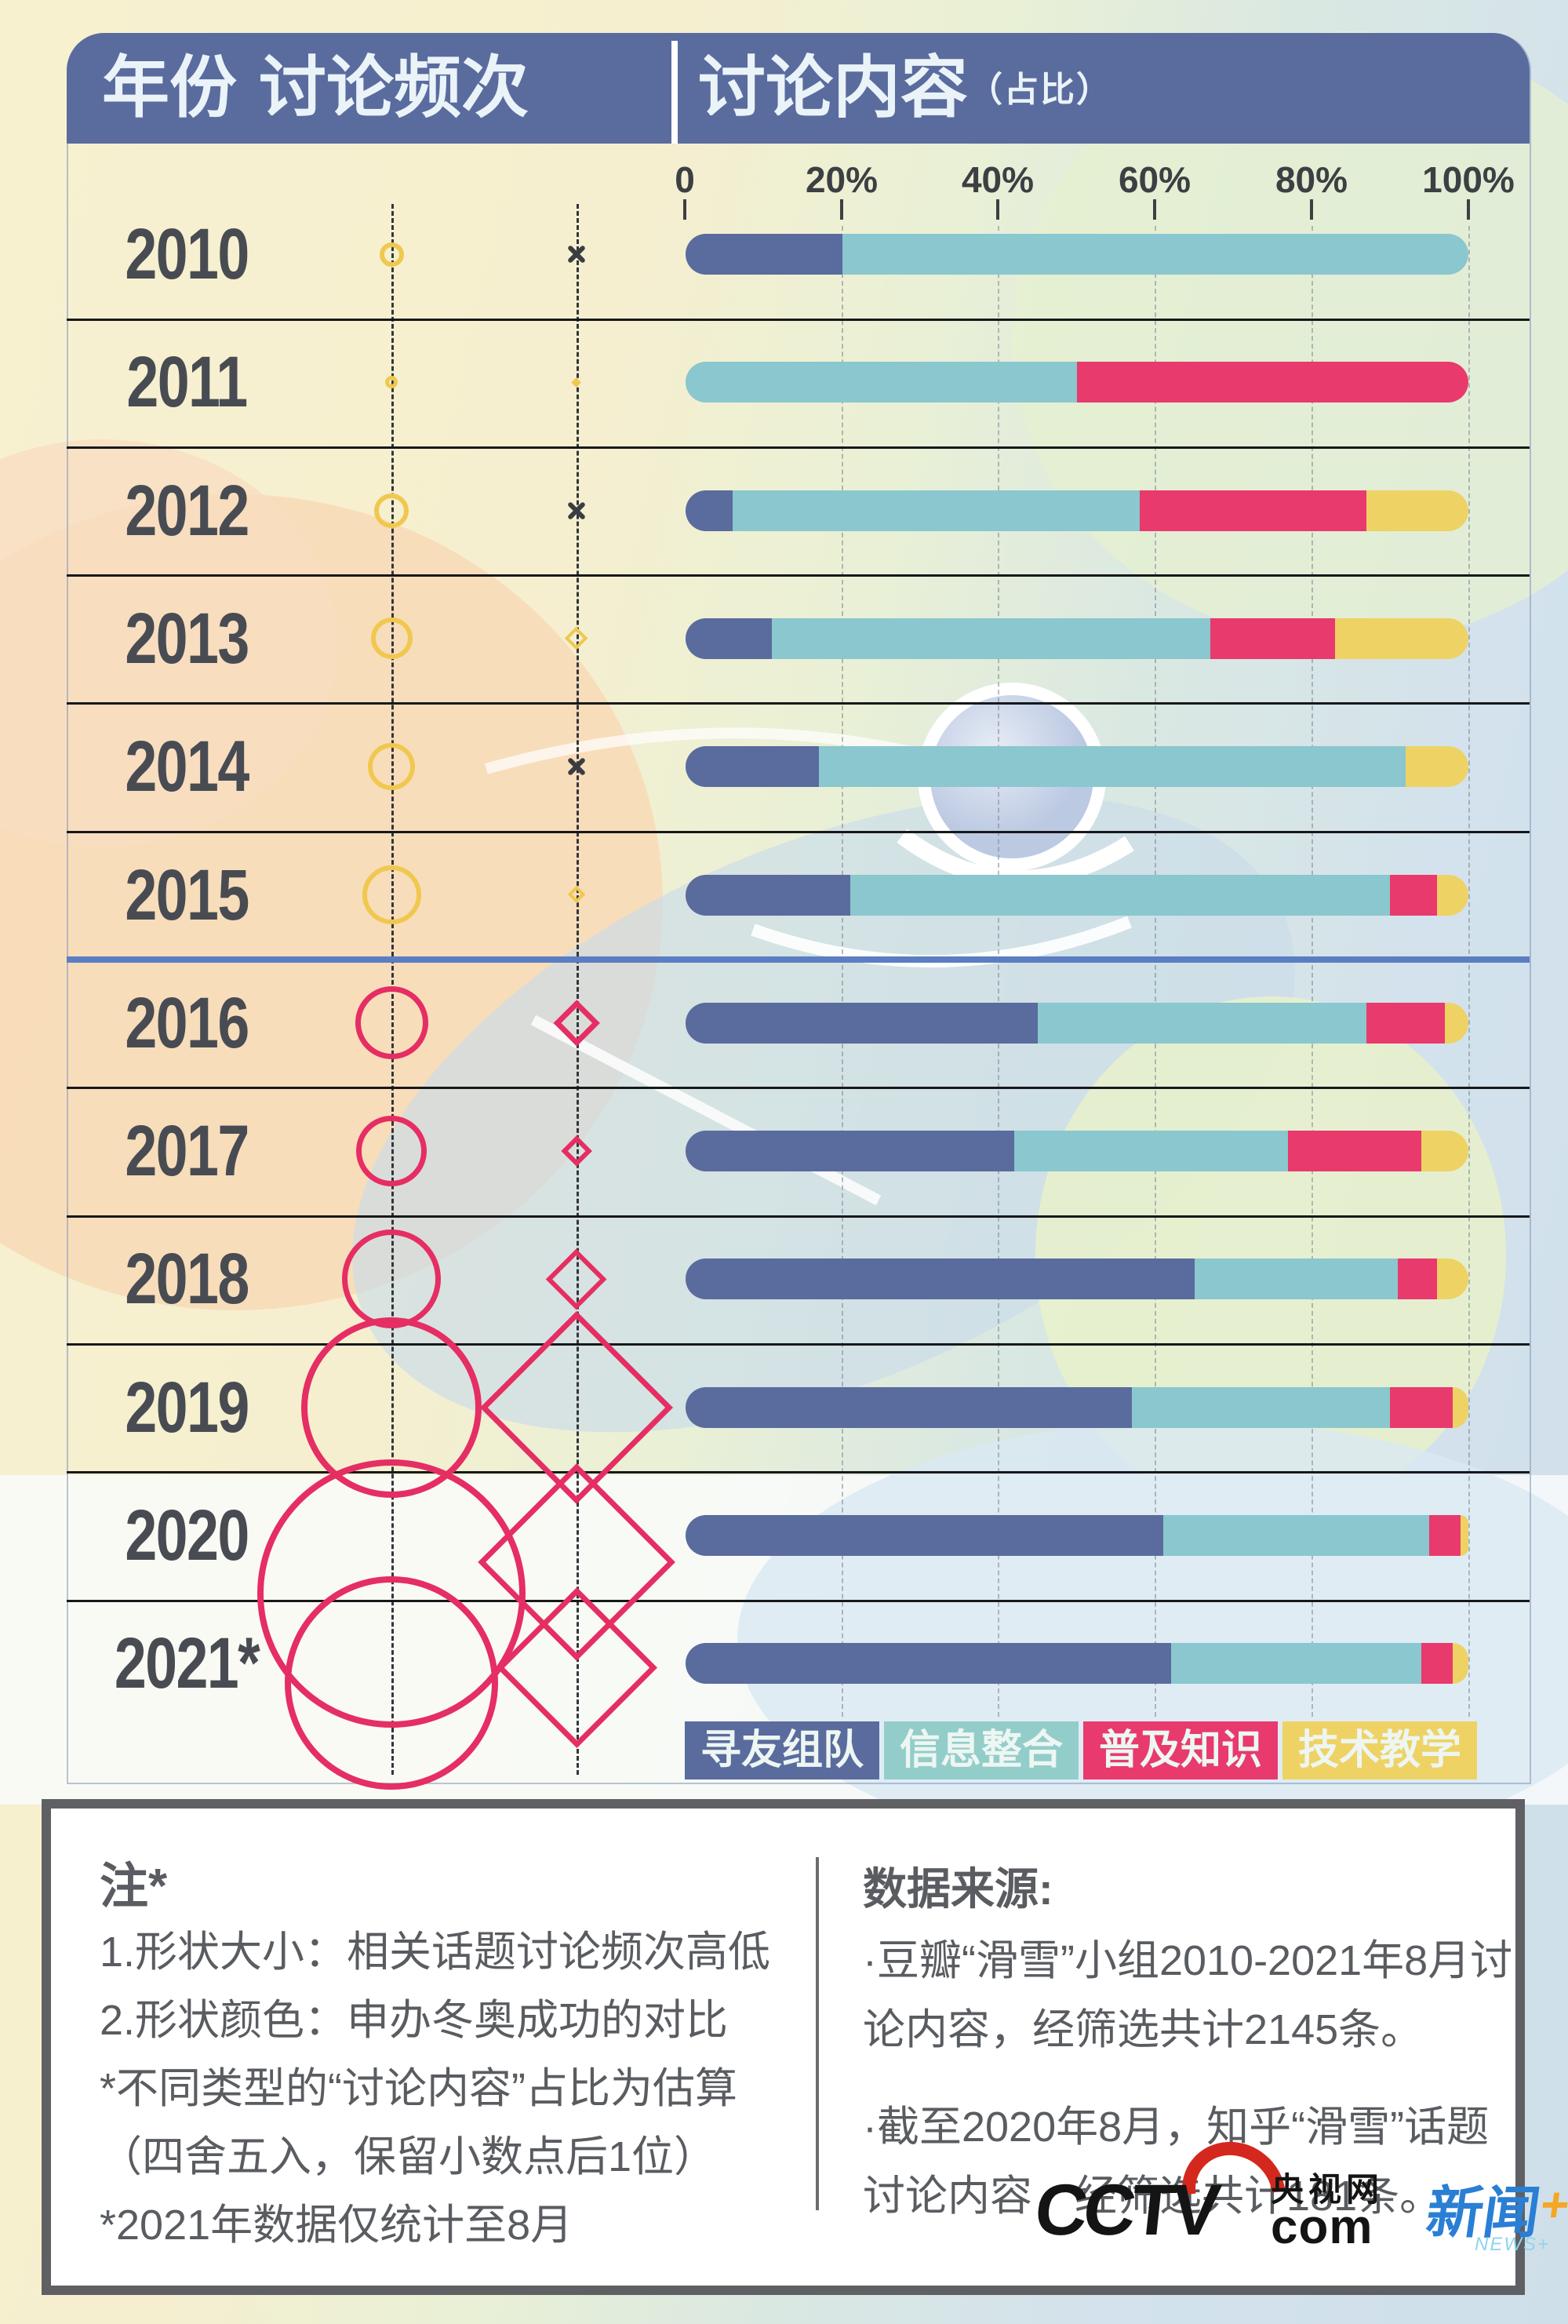 The image size is (1568, 2324). Describe the element at coordinates (414, 2021) in the screenshot. I see `note-line: 2.形状颜色：申办冬奥成功的对比` at that location.